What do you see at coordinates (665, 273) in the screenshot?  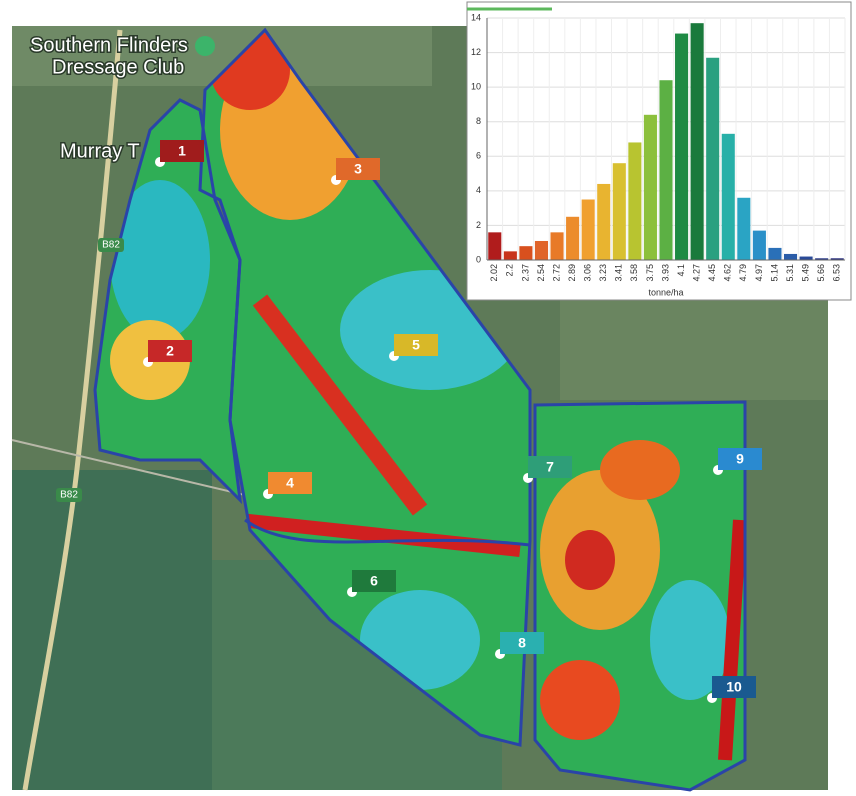 I see `x-tick-label: 3.93` at bounding box center [665, 273].